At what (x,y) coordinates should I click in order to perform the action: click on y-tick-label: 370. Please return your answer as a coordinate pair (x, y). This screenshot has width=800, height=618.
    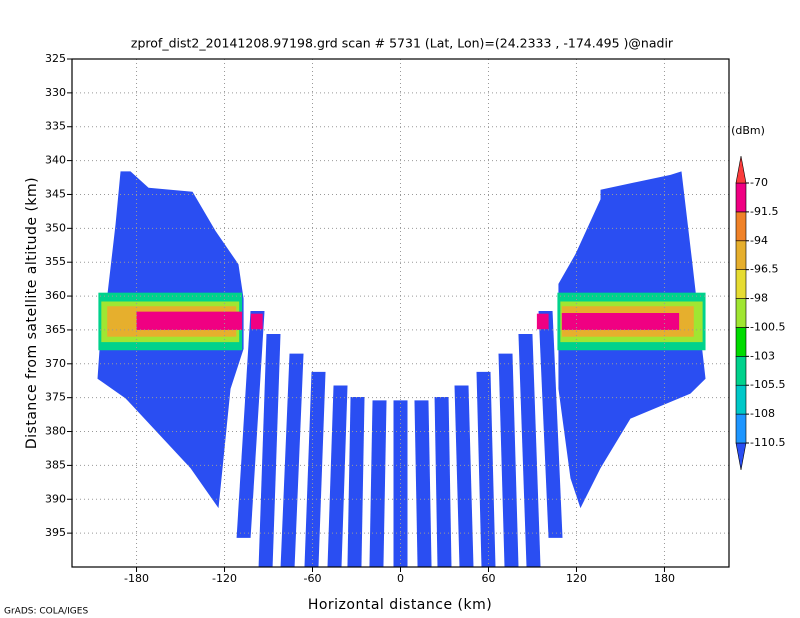
    Looking at the image, I should click on (55, 363).